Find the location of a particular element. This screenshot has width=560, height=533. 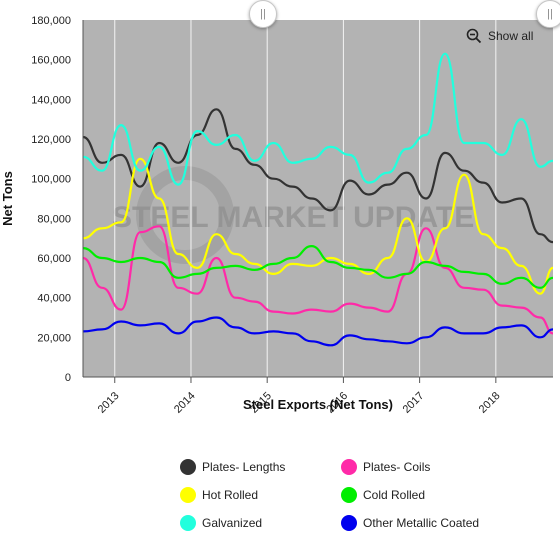

legend-item: Other Metallic Coated is located at coordinates (410, 523).